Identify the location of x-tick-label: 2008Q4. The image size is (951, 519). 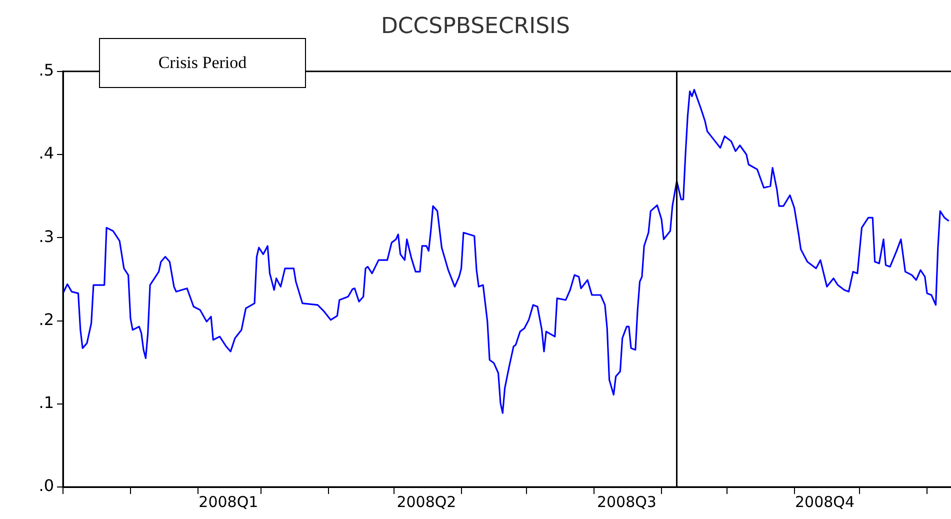
(825, 501).